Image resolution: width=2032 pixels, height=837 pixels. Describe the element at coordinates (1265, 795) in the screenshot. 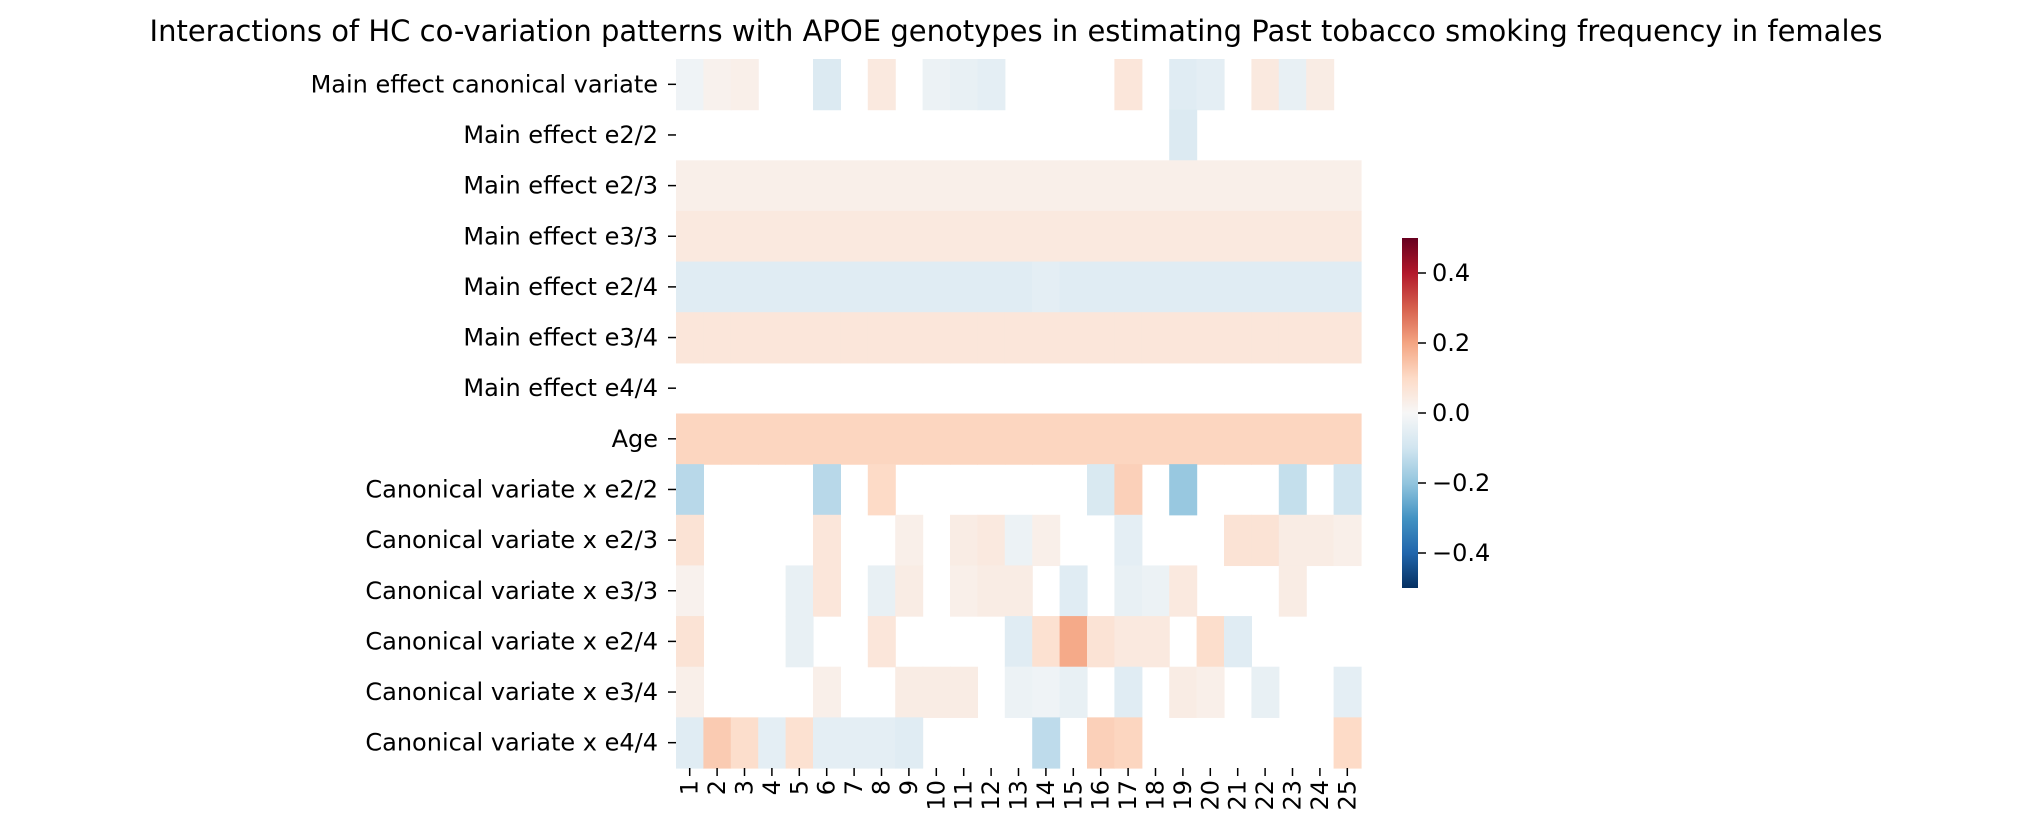

I see `column-label: 22` at that location.